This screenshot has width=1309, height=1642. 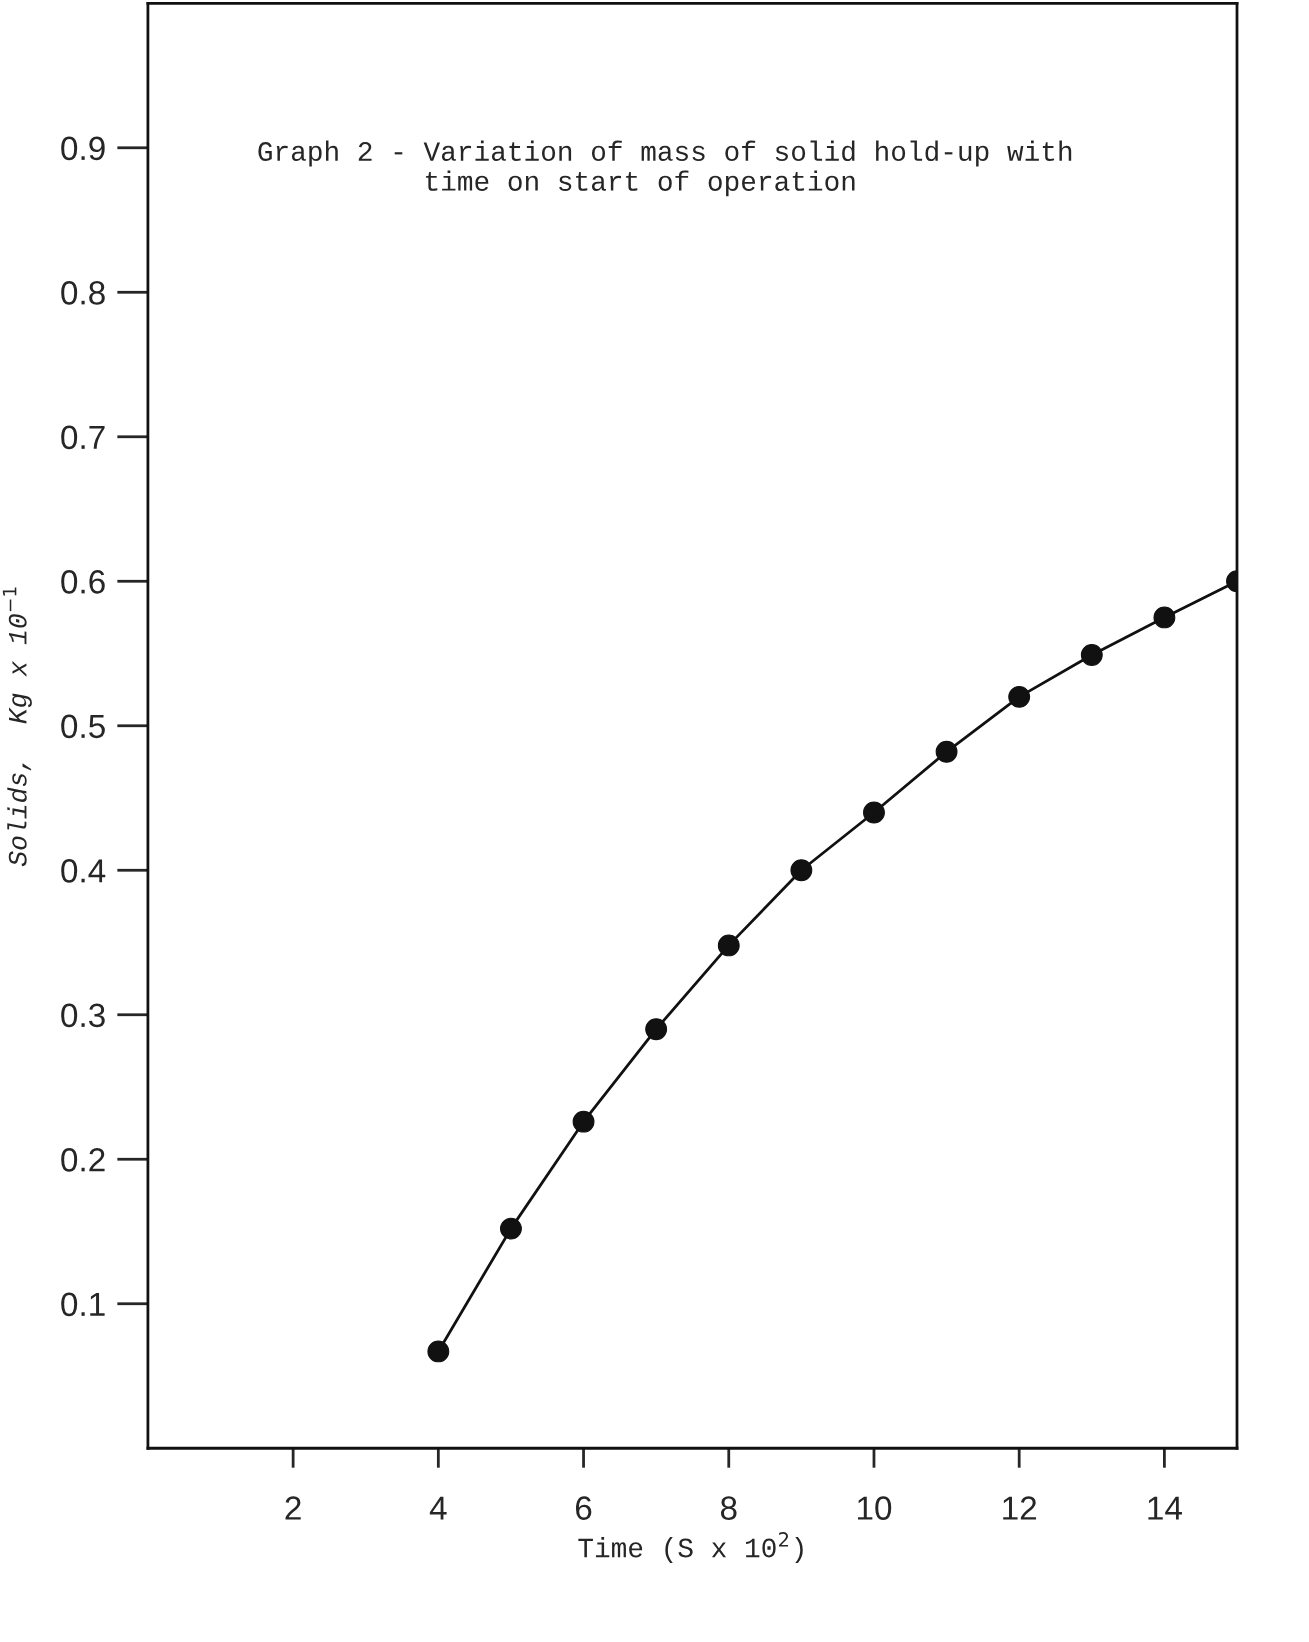 I want to click on x-tick-label: 8, so click(x=728, y=1508).